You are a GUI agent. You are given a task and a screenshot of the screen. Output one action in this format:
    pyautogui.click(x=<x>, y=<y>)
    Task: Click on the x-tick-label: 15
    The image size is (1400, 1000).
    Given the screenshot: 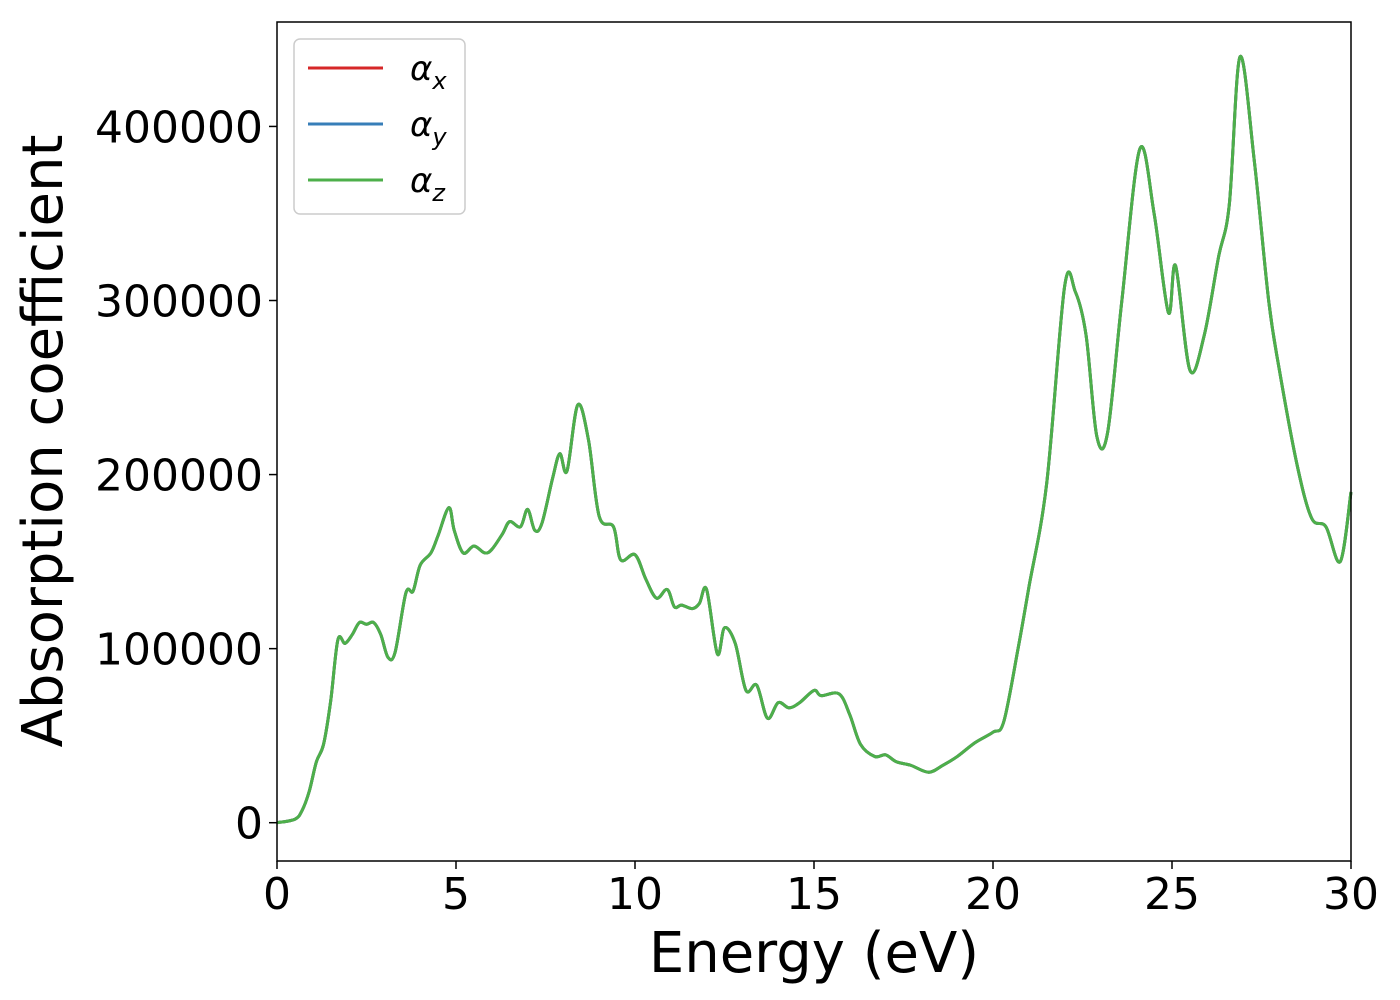 What is the action you would take?
    pyautogui.click(x=814, y=894)
    